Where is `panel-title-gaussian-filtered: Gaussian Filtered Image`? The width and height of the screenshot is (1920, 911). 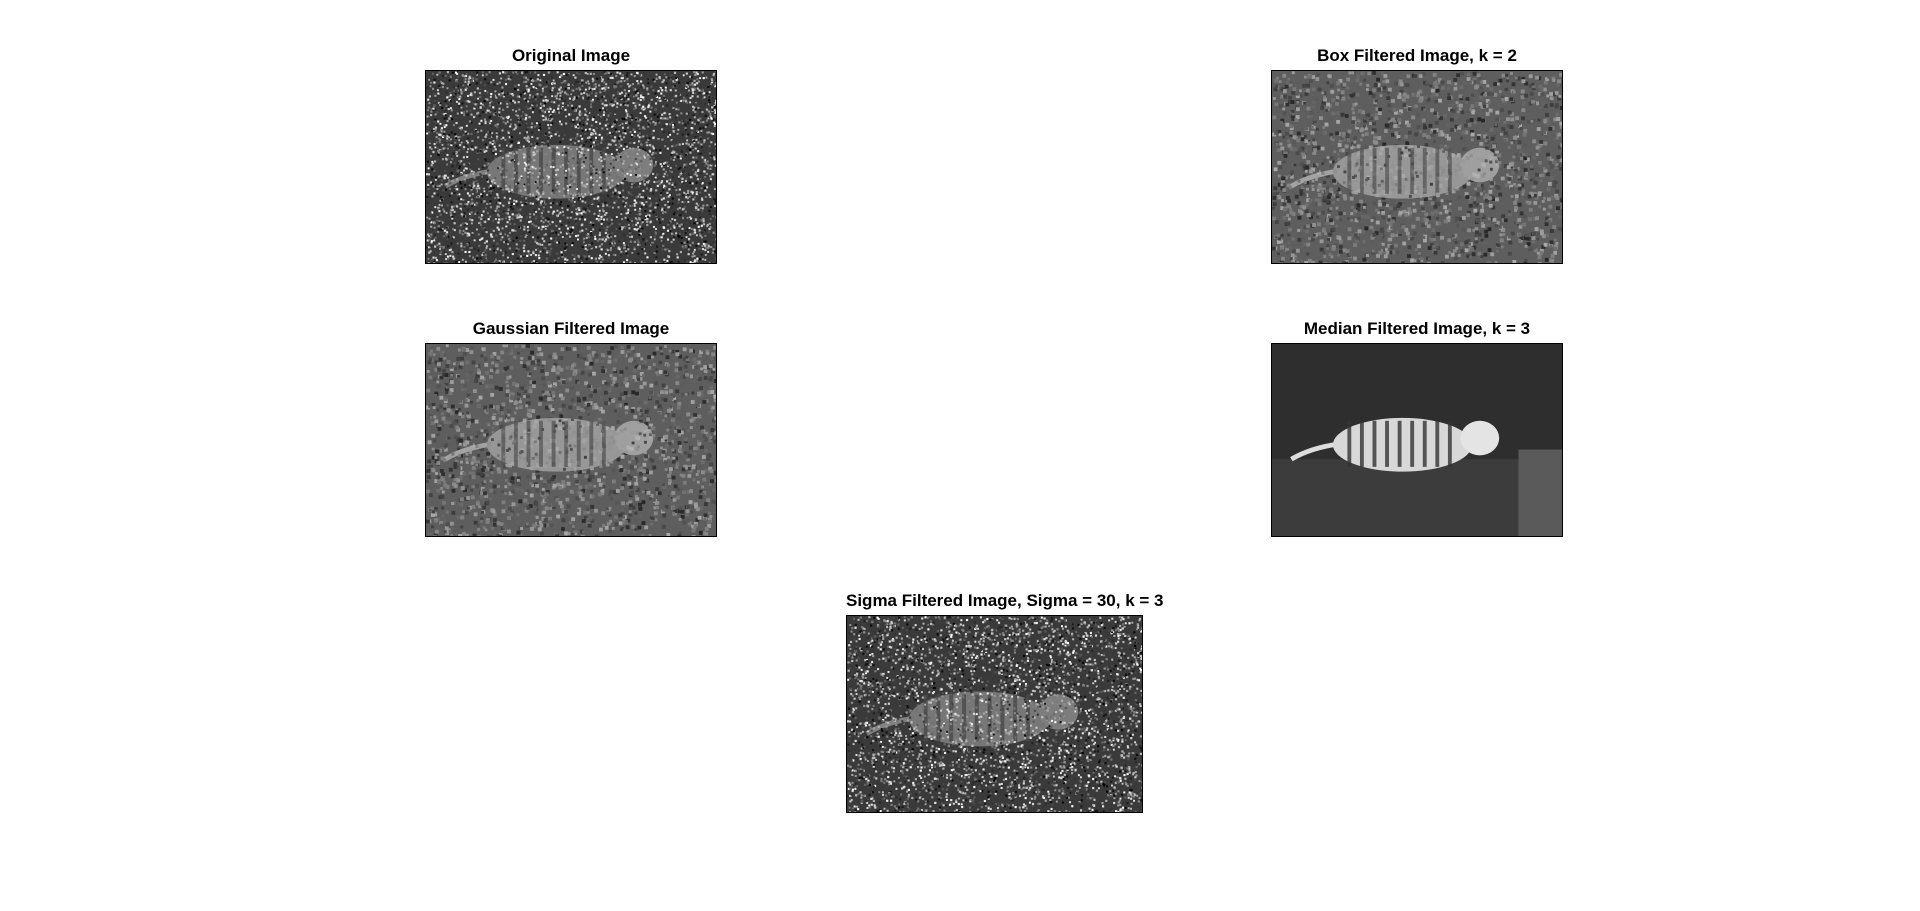 panel-title-gaussian-filtered: Gaussian Filtered Image is located at coordinates (571, 328).